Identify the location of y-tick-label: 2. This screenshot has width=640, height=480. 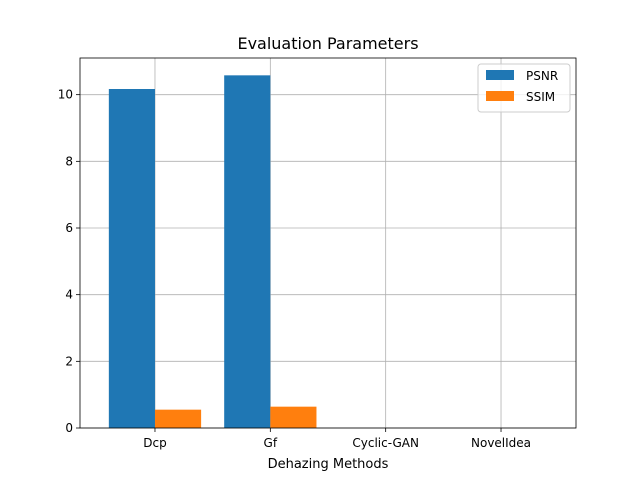
(69, 361).